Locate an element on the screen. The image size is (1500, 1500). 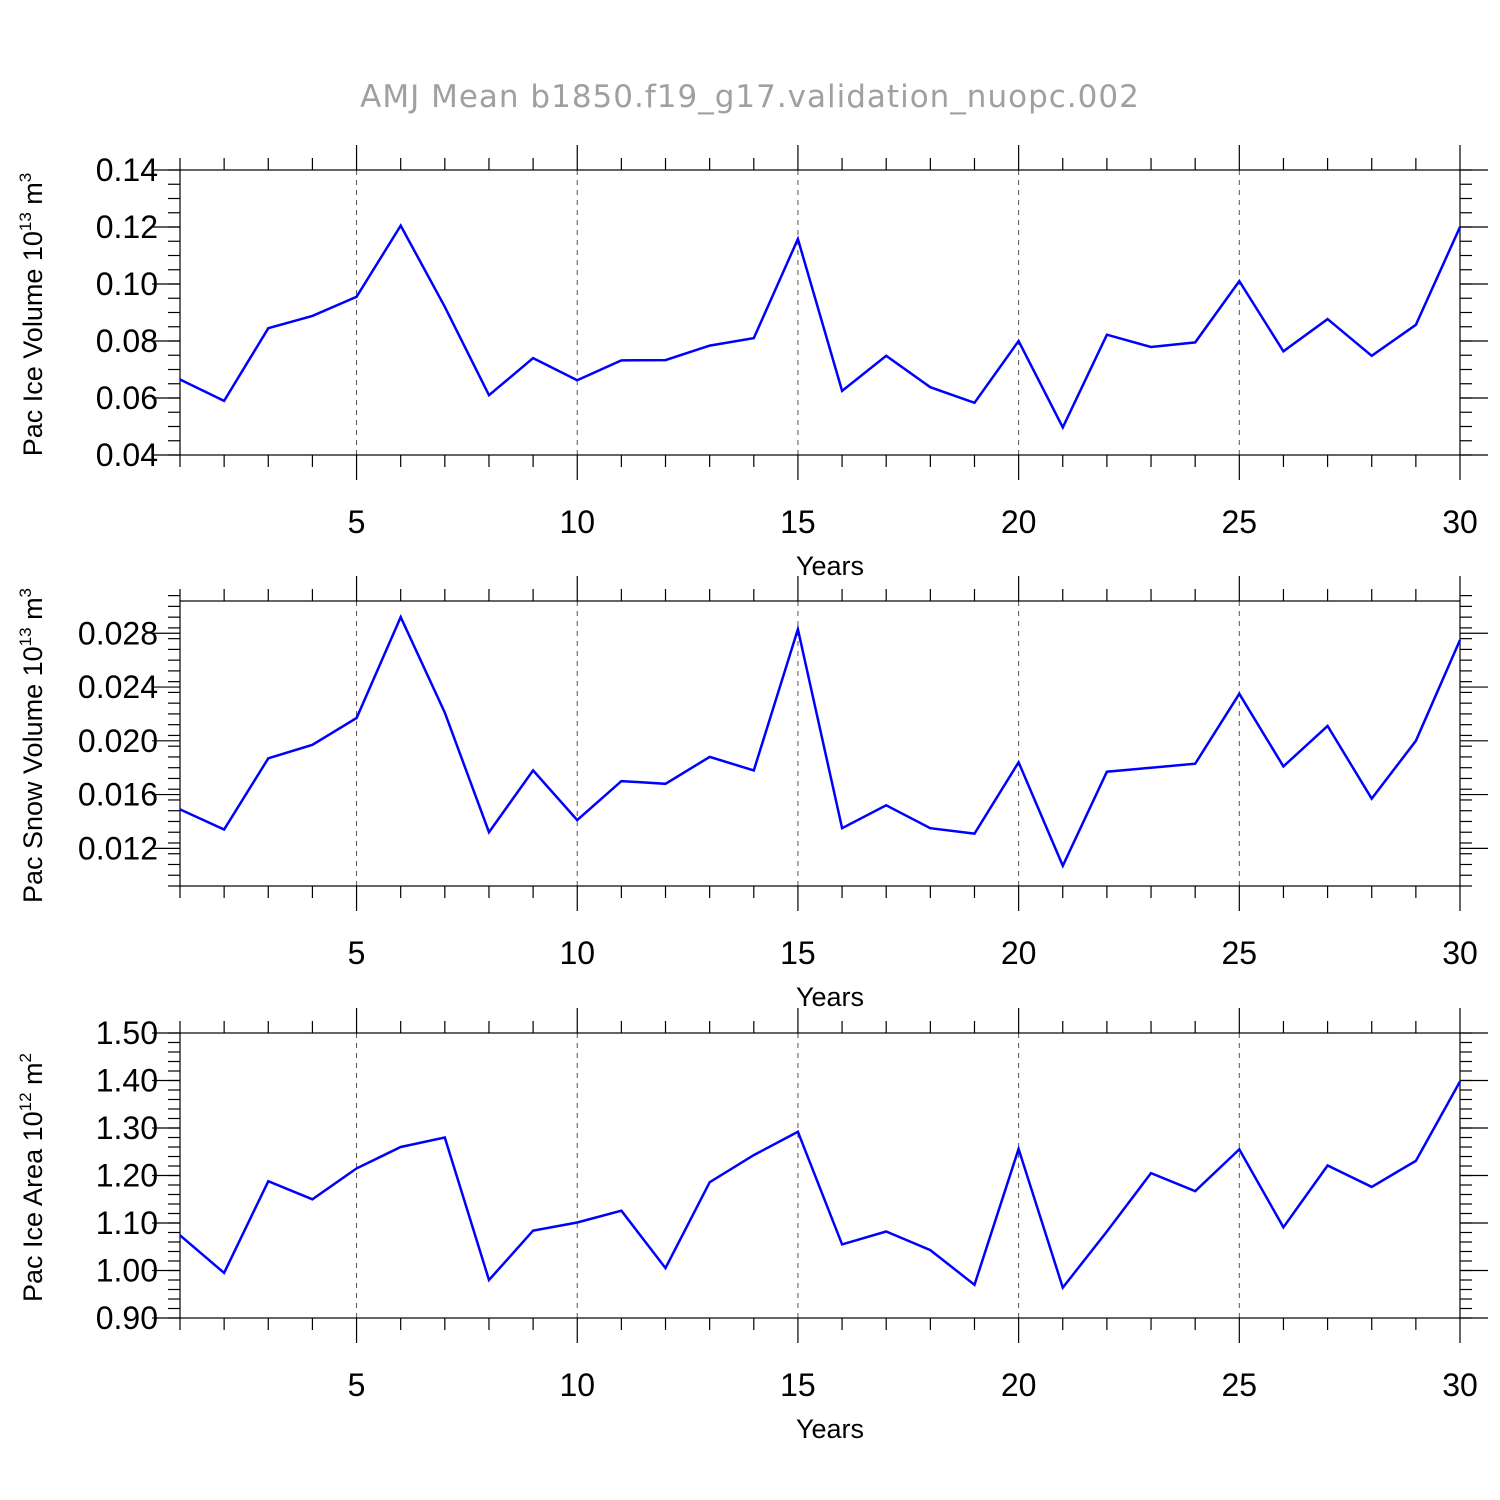
y-tick-label: 1.10 is located at coordinates (127, 1223).